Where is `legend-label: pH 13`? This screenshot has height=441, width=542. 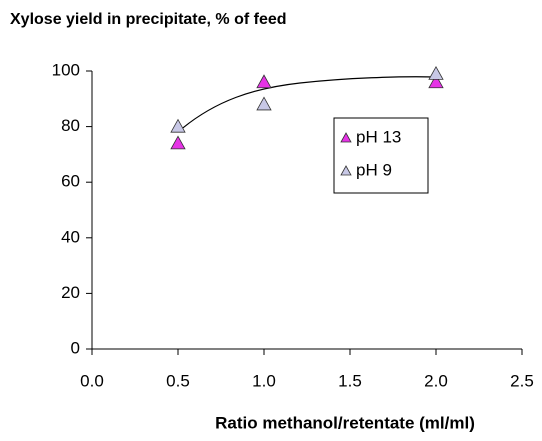
legend-label: pH 13 is located at coordinates (378, 136).